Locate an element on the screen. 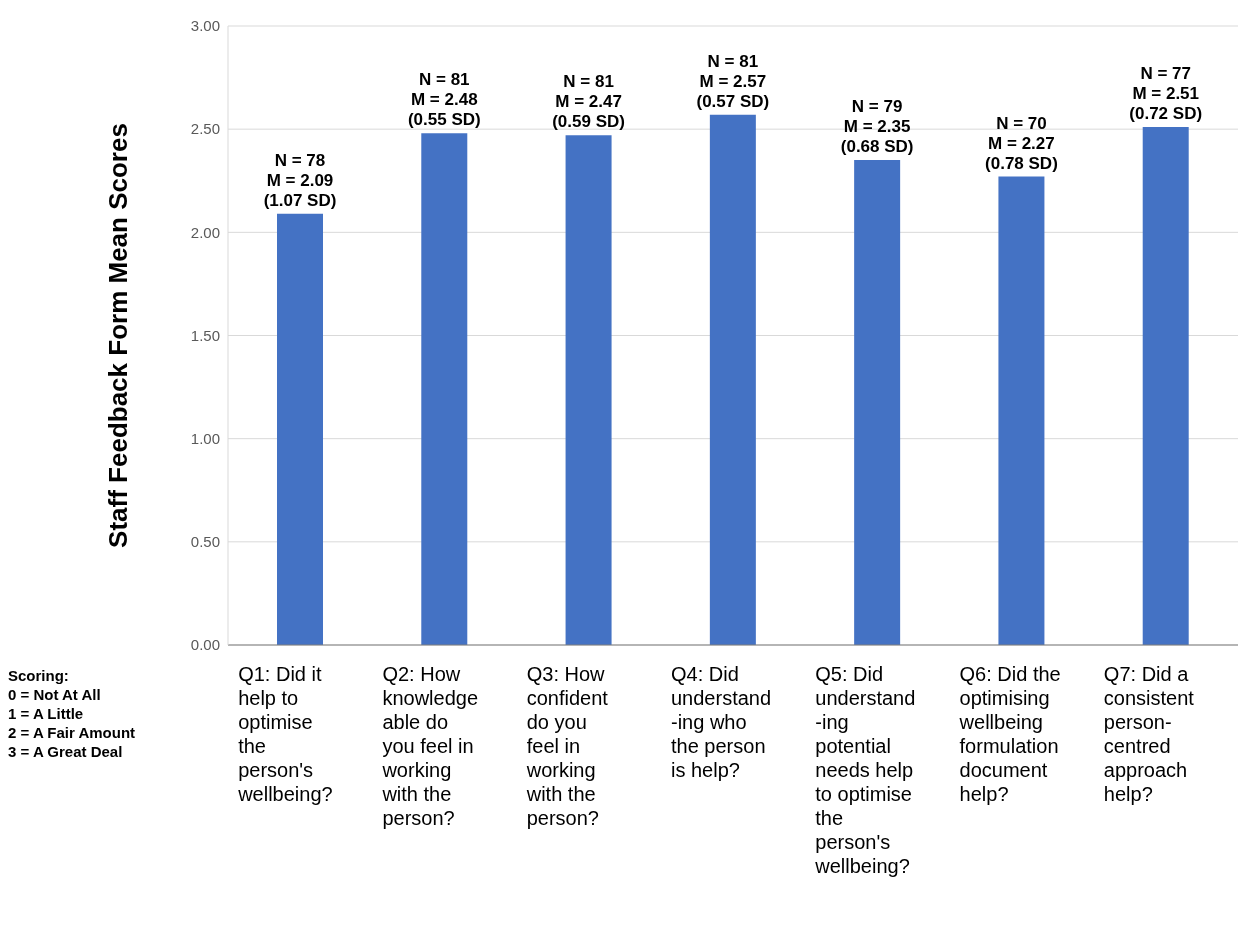 Image resolution: width=1256 pixels, height=944 pixels. data-label: N = 81 M = 2.57 (0.57 SD) is located at coordinates (733, 81).